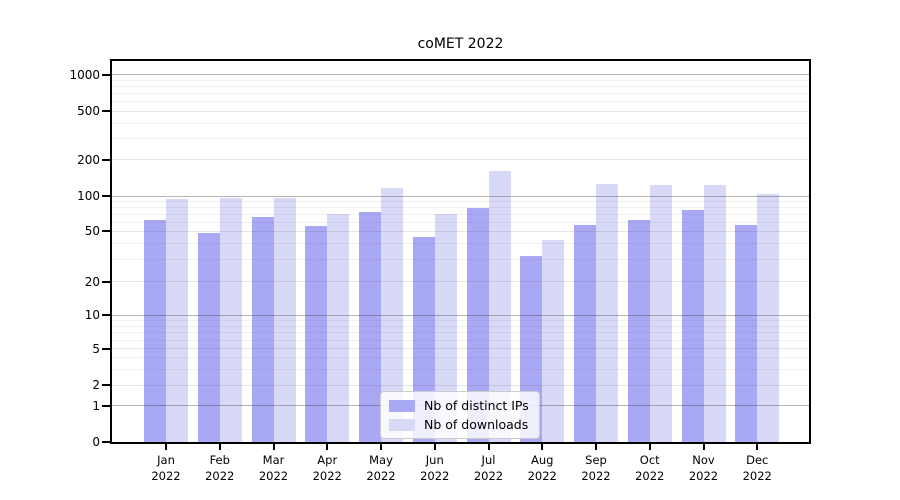 Image resolution: width=900 pixels, height=500 pixels. What do you see at coordinates (92, 315) in the screenshot?
I see `y-tick-label-10: 10` at bounding box center [92, 315].